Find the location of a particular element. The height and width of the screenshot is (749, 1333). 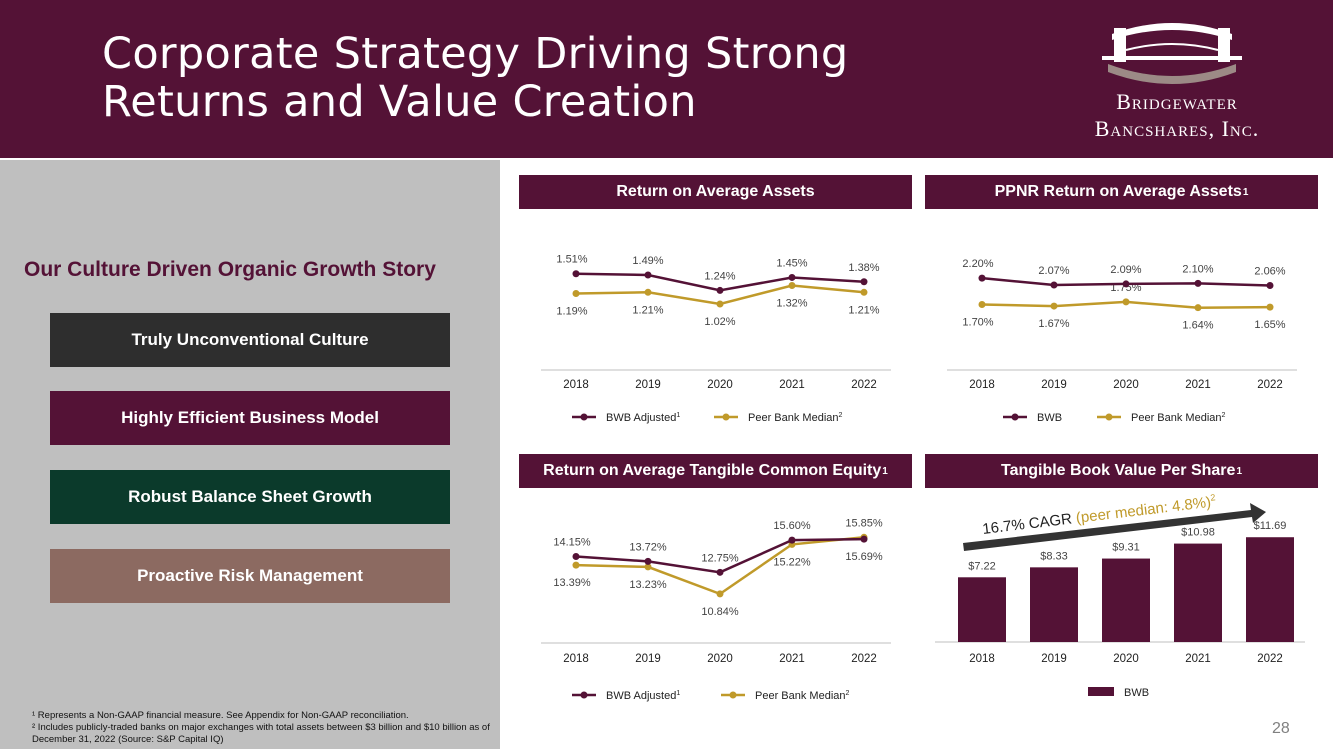

rotce-data-label-bwb: 15.69% is located at coordinates (864, 557).